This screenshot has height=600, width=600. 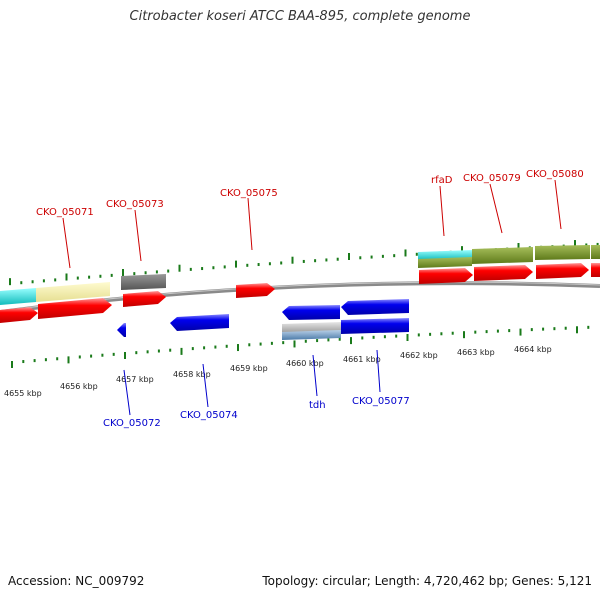 I want to click on feature-cyan, so click(x=18, y=296).